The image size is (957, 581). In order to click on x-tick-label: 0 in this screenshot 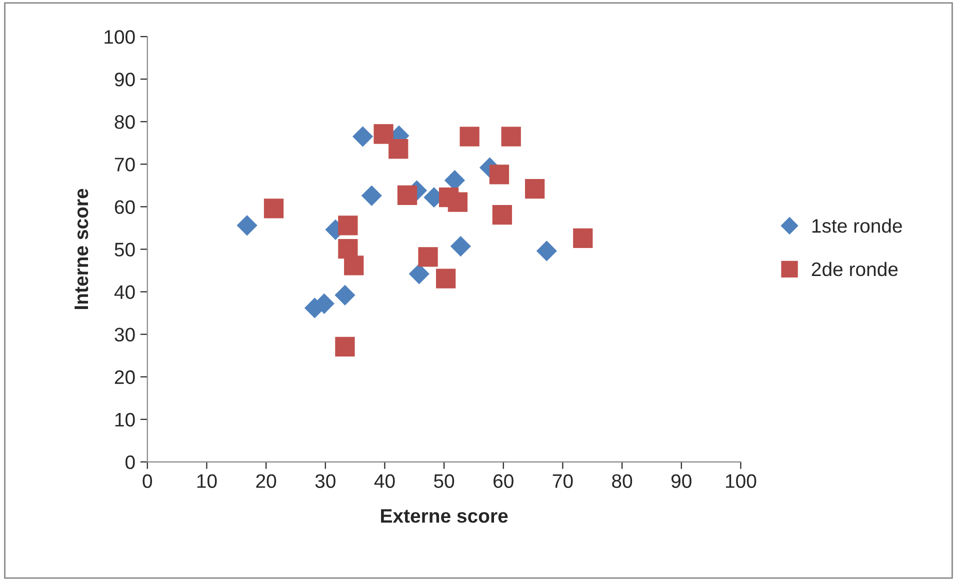, I will do `click(147, 481)`.